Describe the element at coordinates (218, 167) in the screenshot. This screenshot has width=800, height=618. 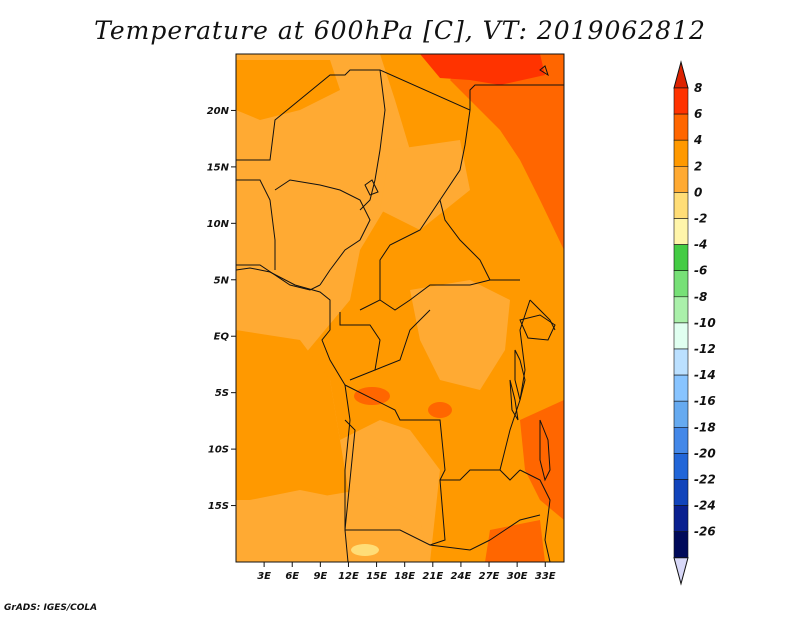
I see `lat-tick-label: 15N` at that location.